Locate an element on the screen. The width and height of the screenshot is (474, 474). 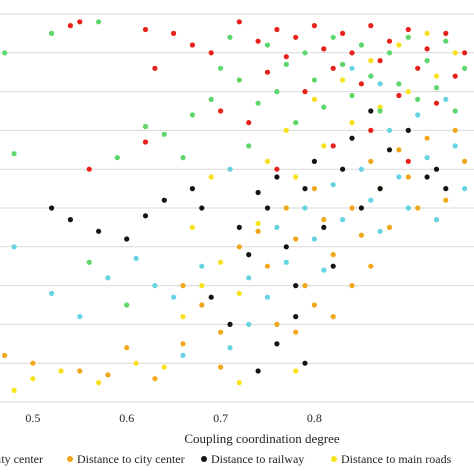
x-axis-title: Coupling coordination degree is located at coordinates (261, 438).